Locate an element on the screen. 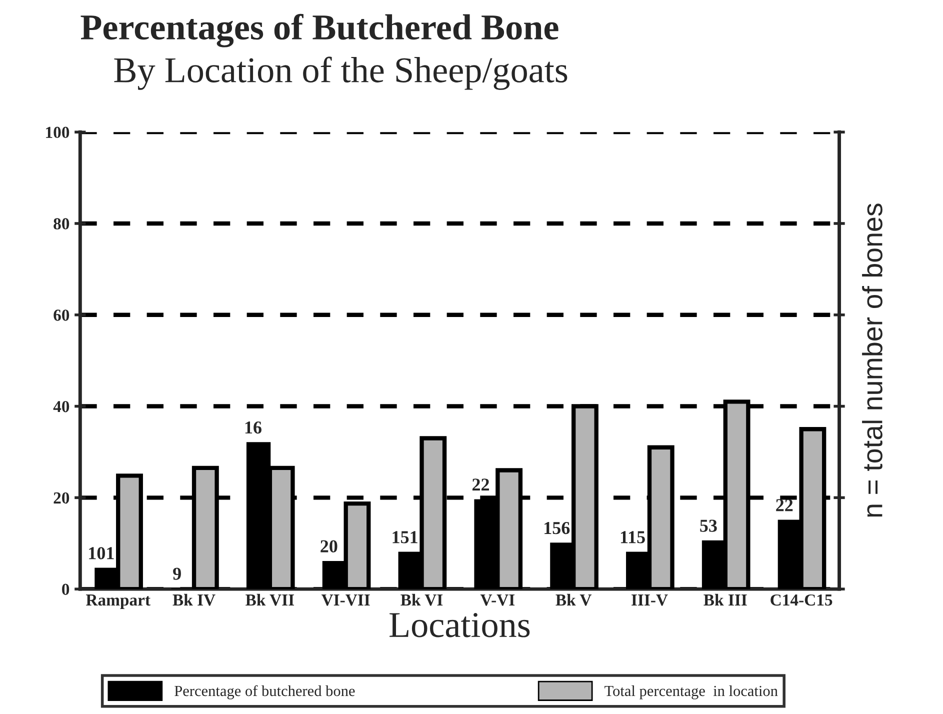  annotation: 20 is located at coordinates (329, 546).